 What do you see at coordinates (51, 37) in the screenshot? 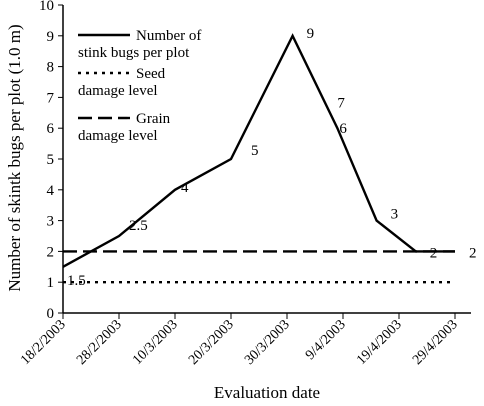
I see `y-tick-label: 9` at bounding box center [51, 37].